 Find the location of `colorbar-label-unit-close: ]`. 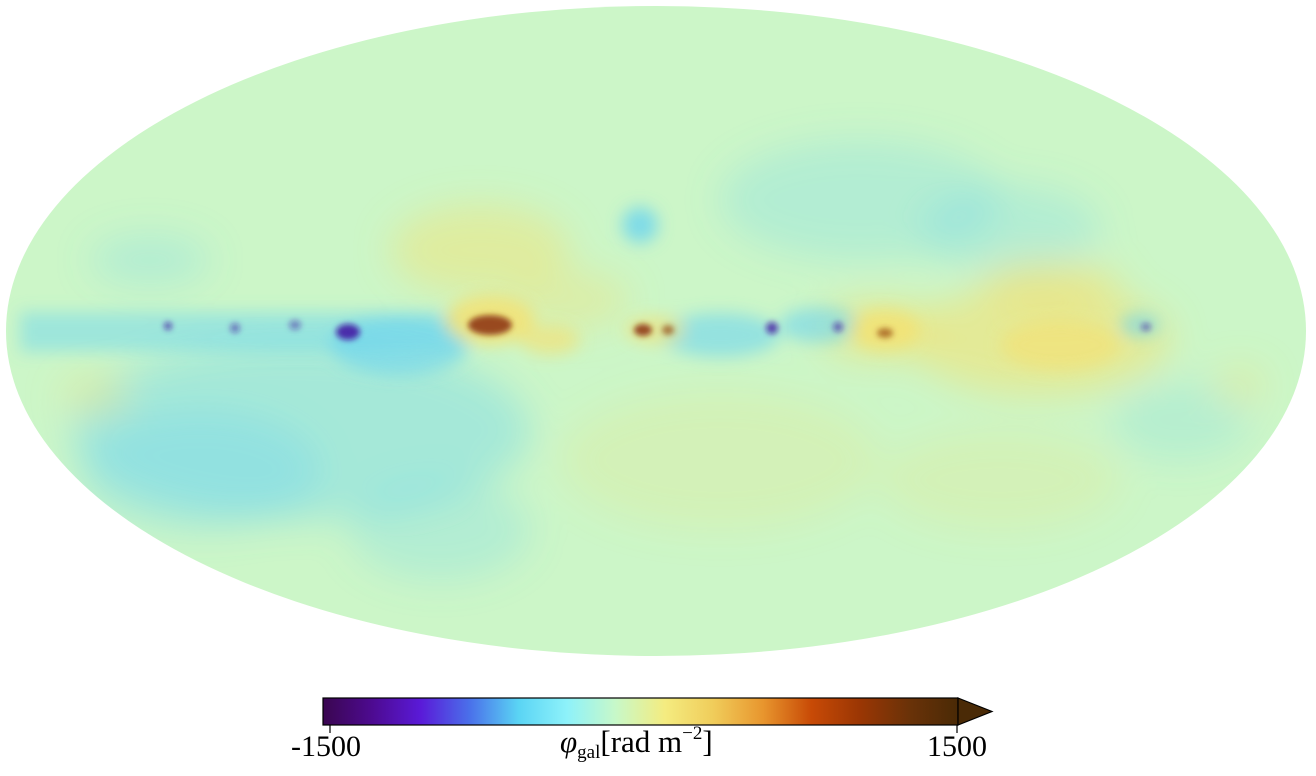

colorbar-label-unit-close: ] is located at coordinates (707, 741).